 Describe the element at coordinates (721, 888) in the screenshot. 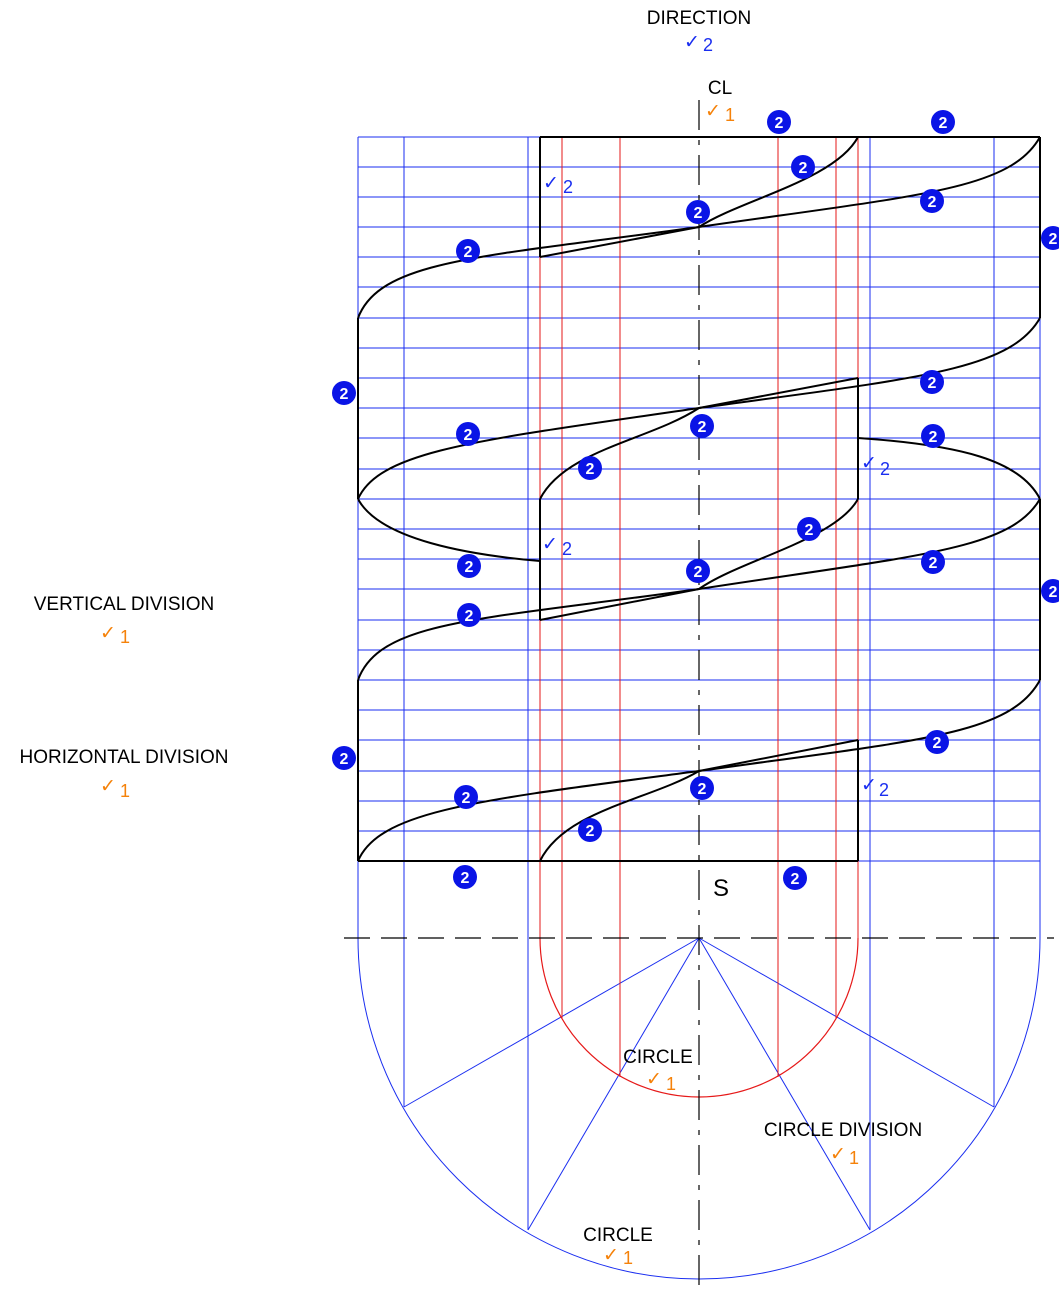

I see `start-point-label: S` at that location.